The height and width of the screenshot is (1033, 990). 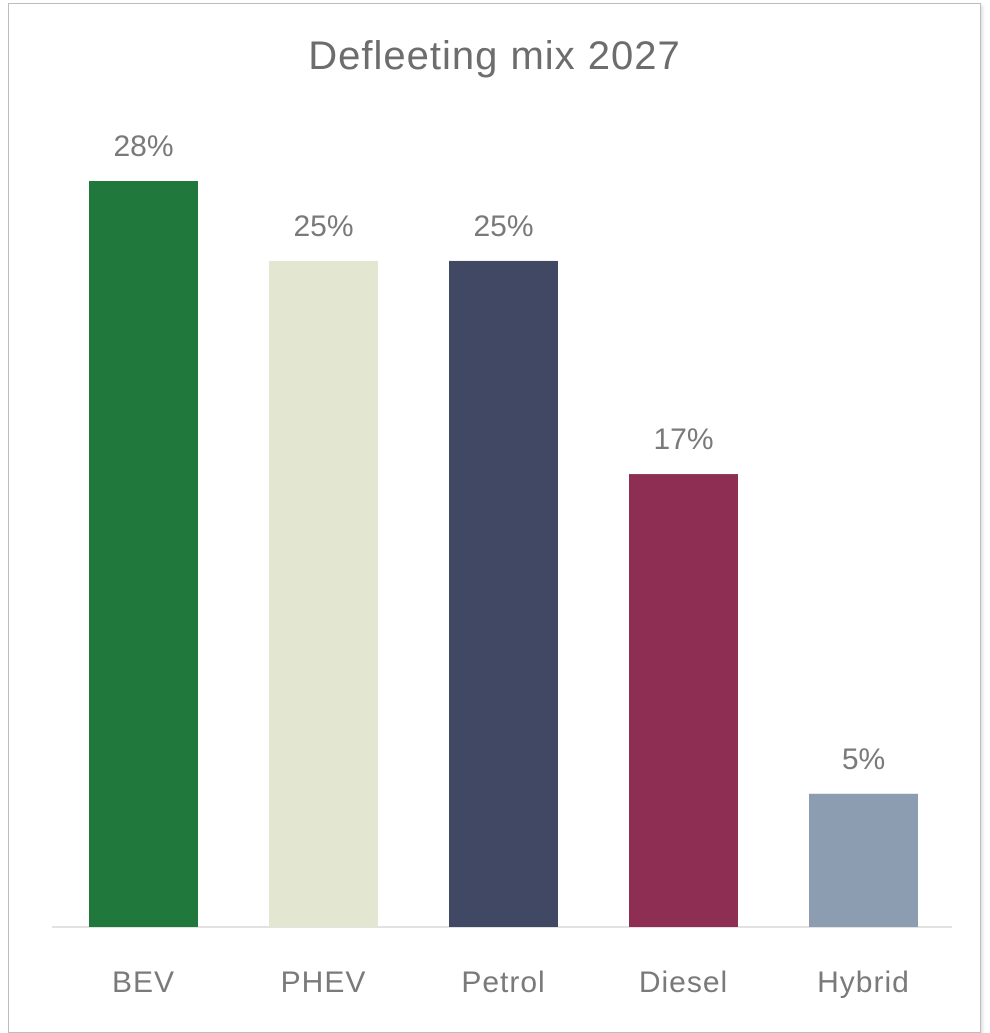 What do you see at coordinates (683, 439) in the screenshot?
I see `data-label-diesel: 17%` at bounding box center [683, 439].